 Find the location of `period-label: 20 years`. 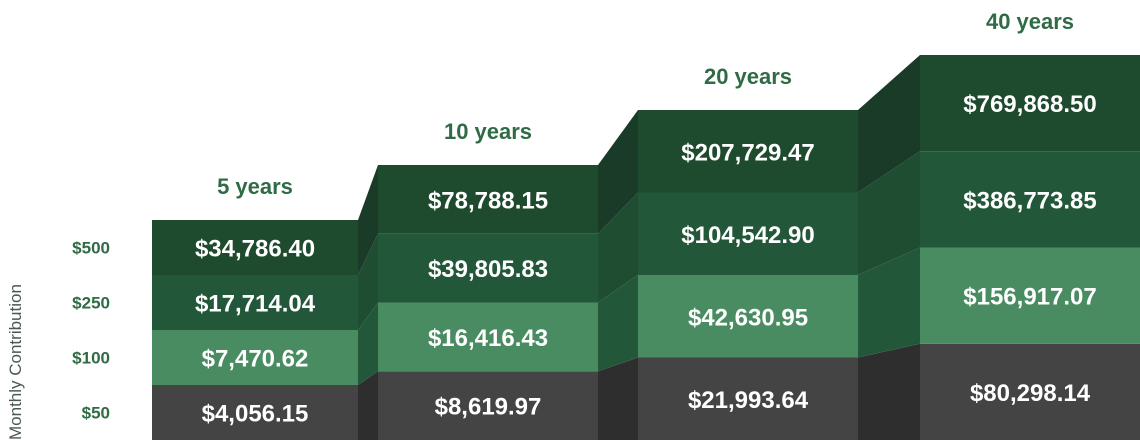

period-label: 20 years is located at coordinates (748, 76).